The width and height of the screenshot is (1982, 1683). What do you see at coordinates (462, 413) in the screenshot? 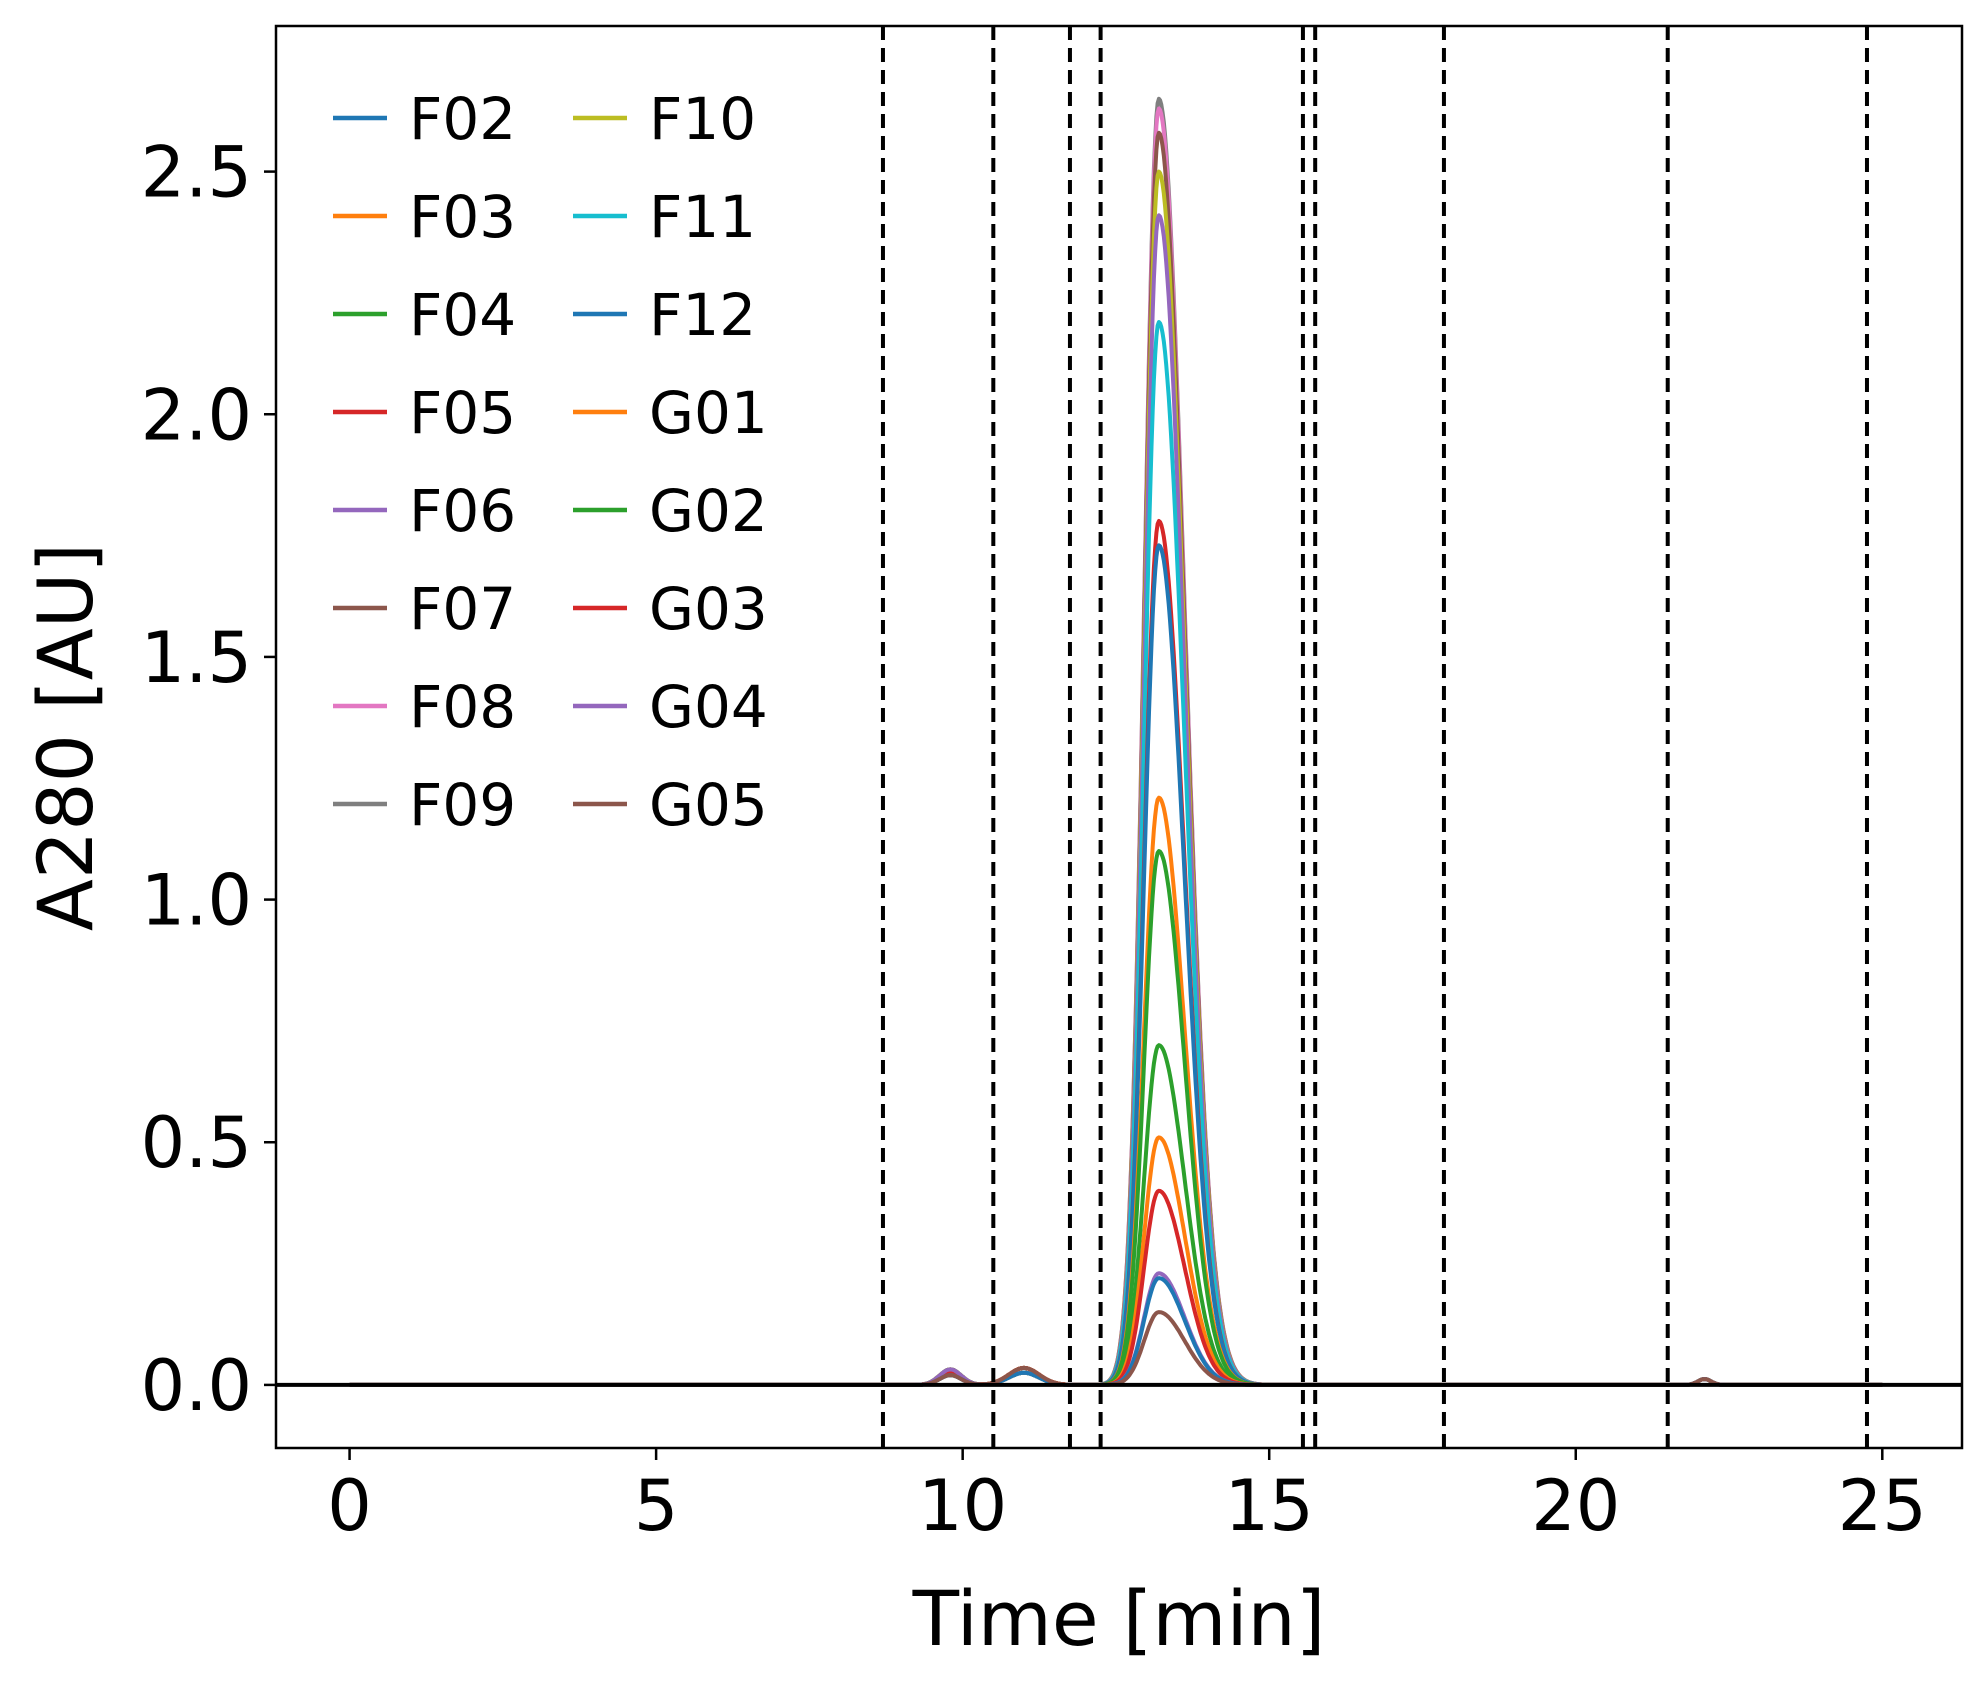
I see `legend-label-f05: F05` at bounding box center [462, 413].